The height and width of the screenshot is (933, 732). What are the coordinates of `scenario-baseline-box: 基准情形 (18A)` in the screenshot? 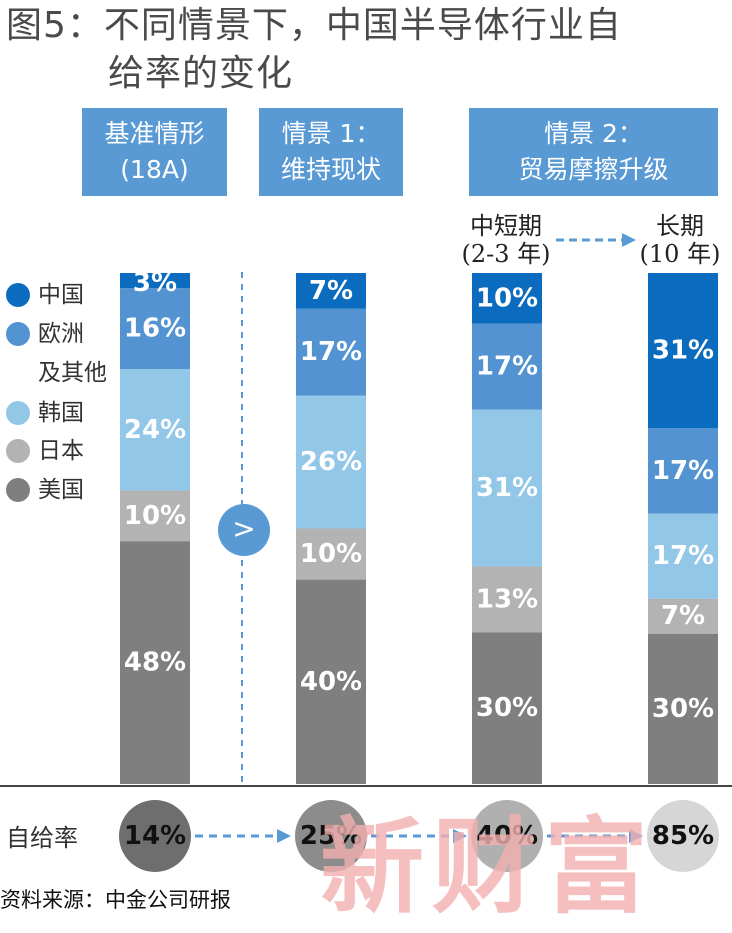 It's located at (154, 152).